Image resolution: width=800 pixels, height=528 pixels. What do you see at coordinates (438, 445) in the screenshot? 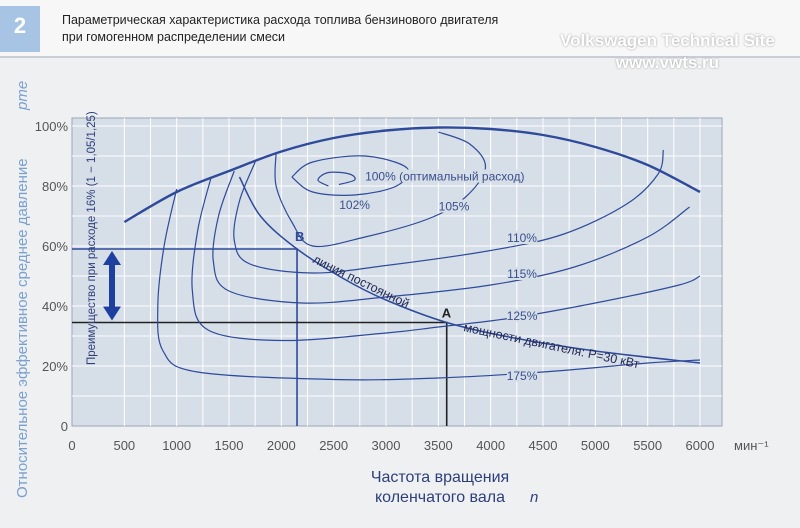
I see `x-tick-label: 3500` at bounding box center [438, 445].